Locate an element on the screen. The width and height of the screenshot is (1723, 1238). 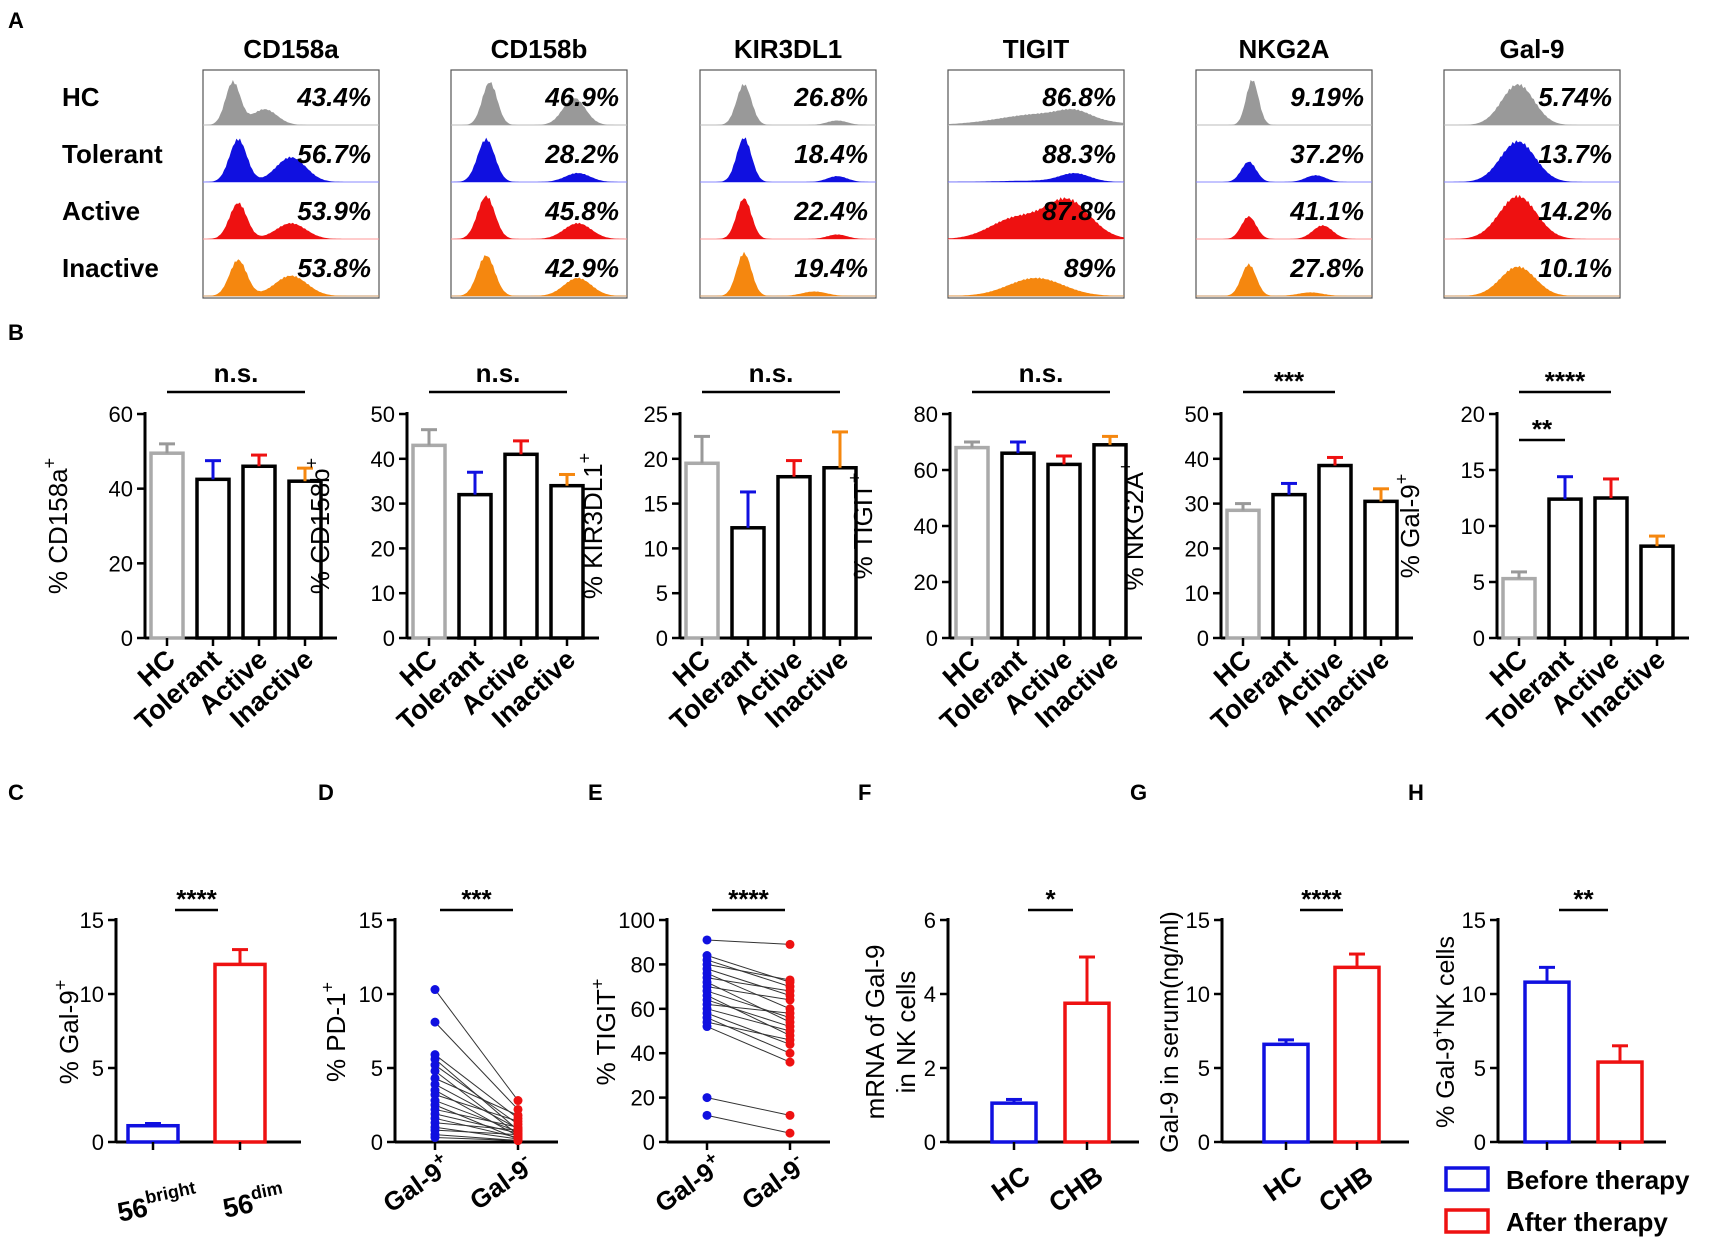
percentage-label: 27.8% is located at coordinates (1326, 268).